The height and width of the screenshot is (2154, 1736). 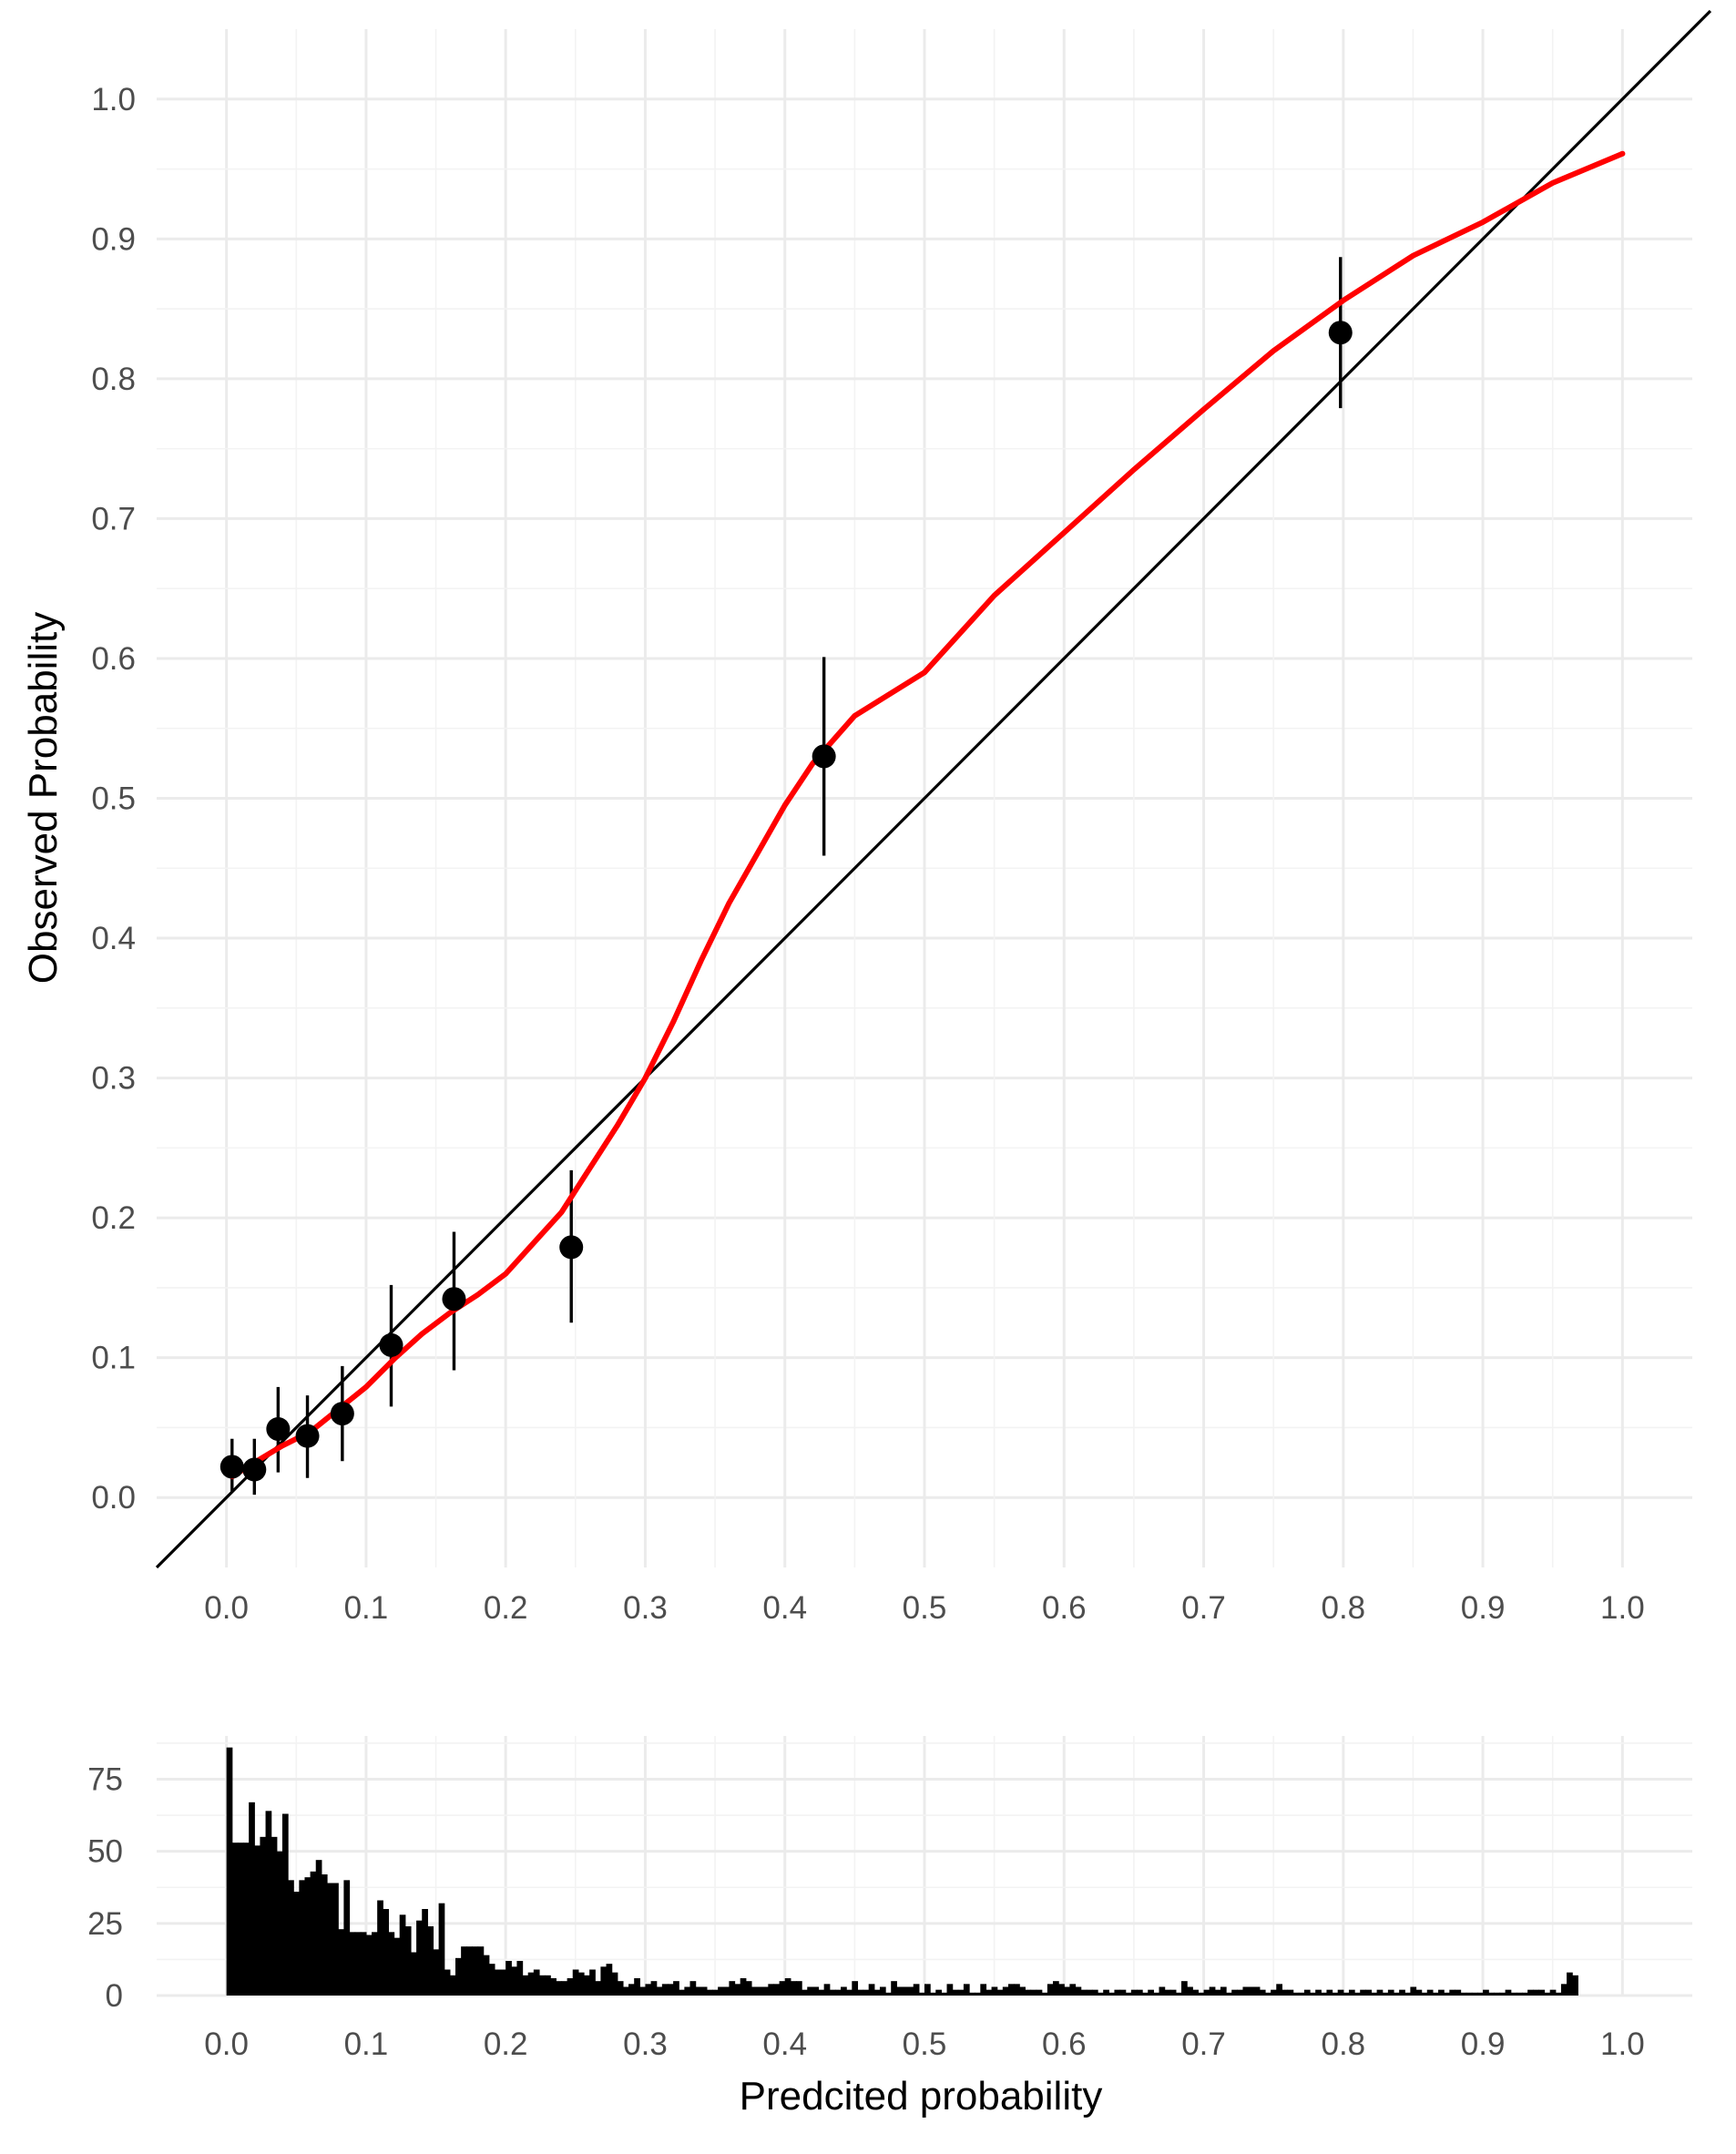 What do you see at coordinates (113, 659) in the screenshot?
I see `y-tick-label: 0.6` at bounding box center [113, 659].